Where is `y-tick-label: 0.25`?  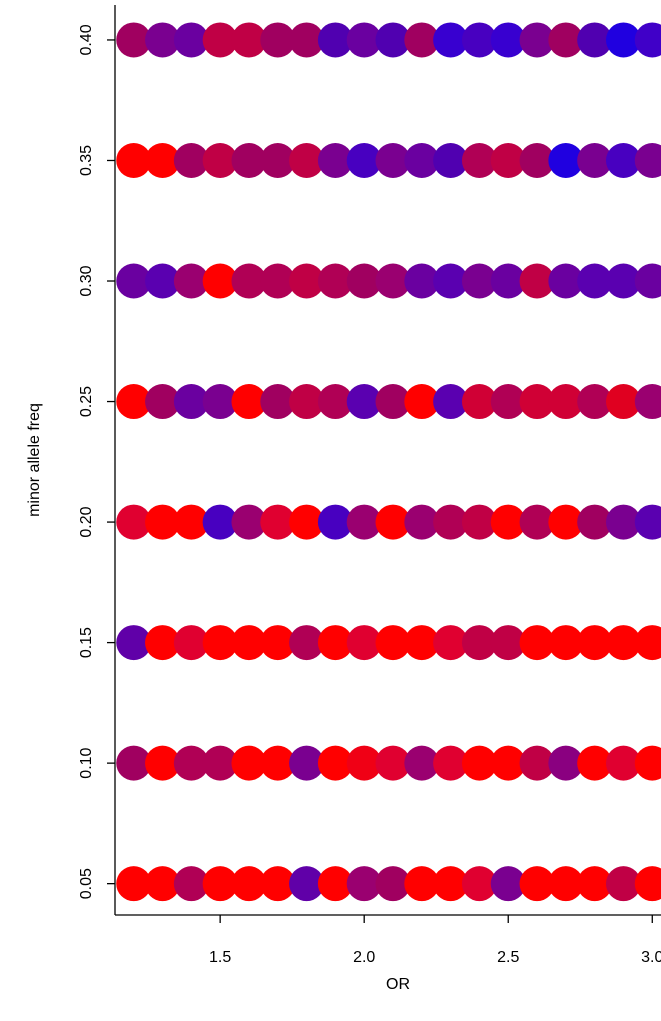
y-tick-label: 0.25 is located at coordinates (86, 401).